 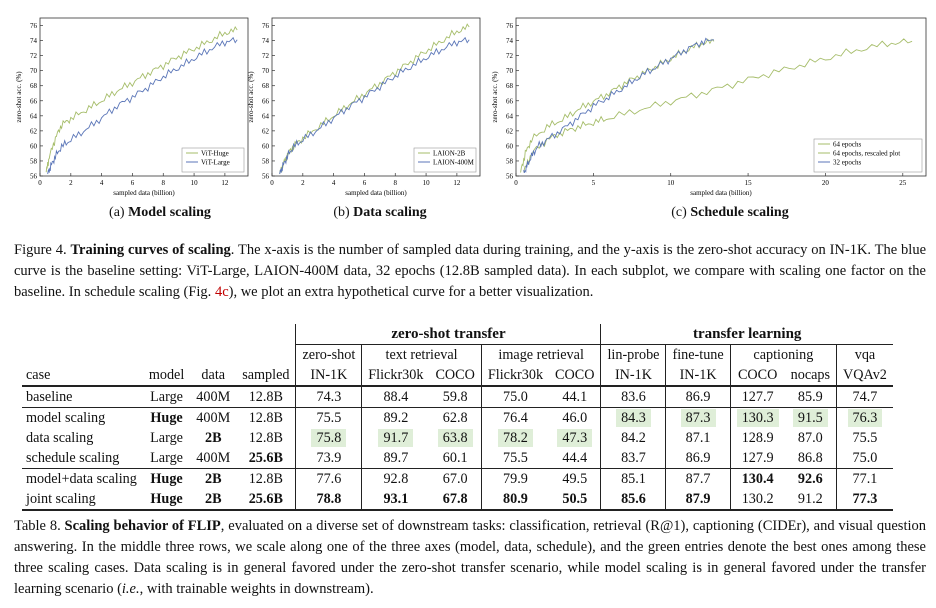 I want to click on legend-entry: LAION-2B, so click(x=449, y=154).